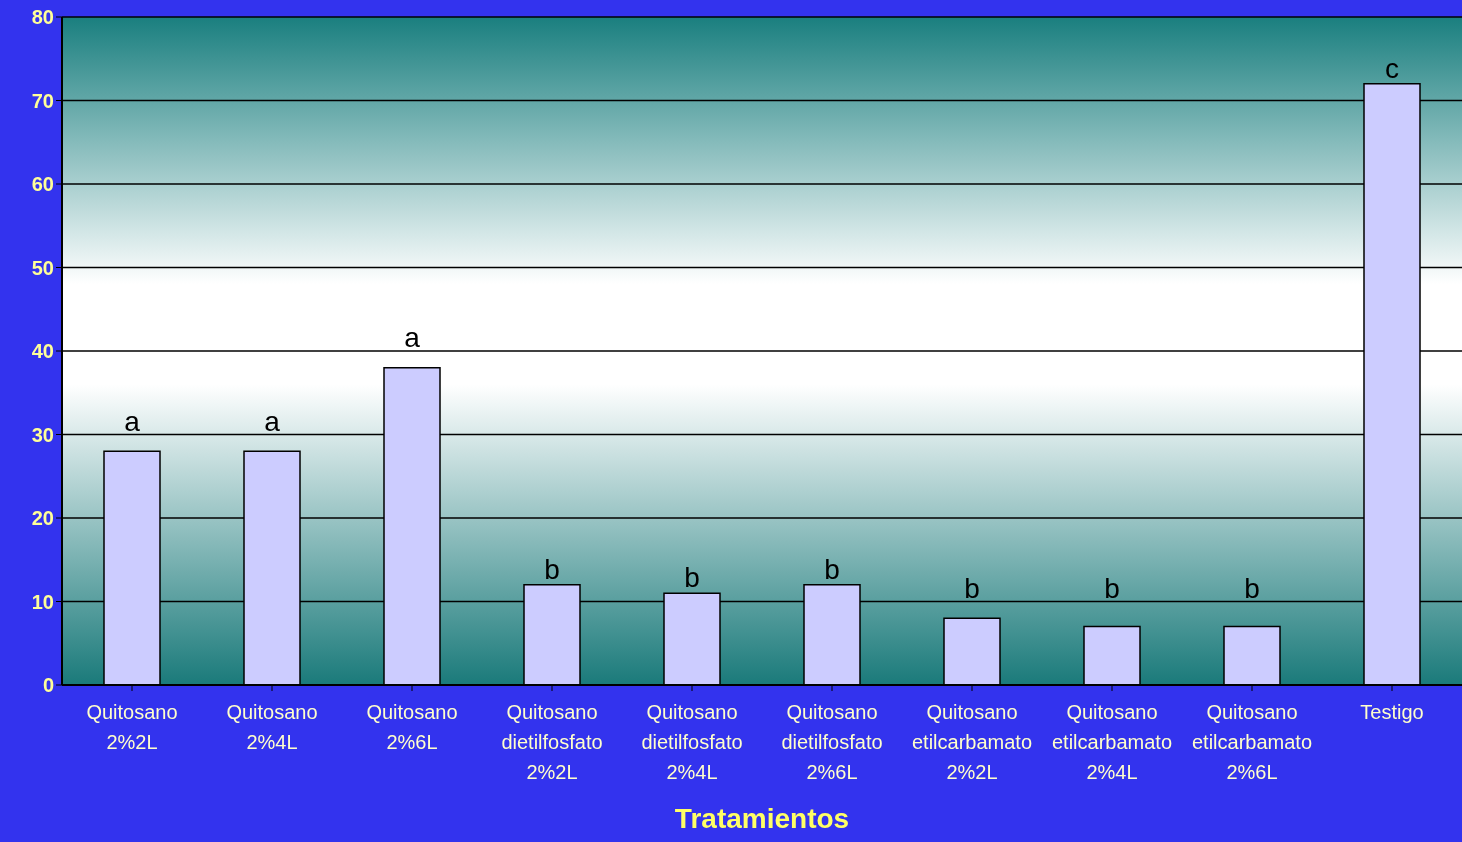 The width and height of the screenshot is (1462, 842). Describe the element at coordinates (1252, 742) in the screenshot. I see `x-tick-label: Quitosano etilcarbamato 2%6L` at that location.